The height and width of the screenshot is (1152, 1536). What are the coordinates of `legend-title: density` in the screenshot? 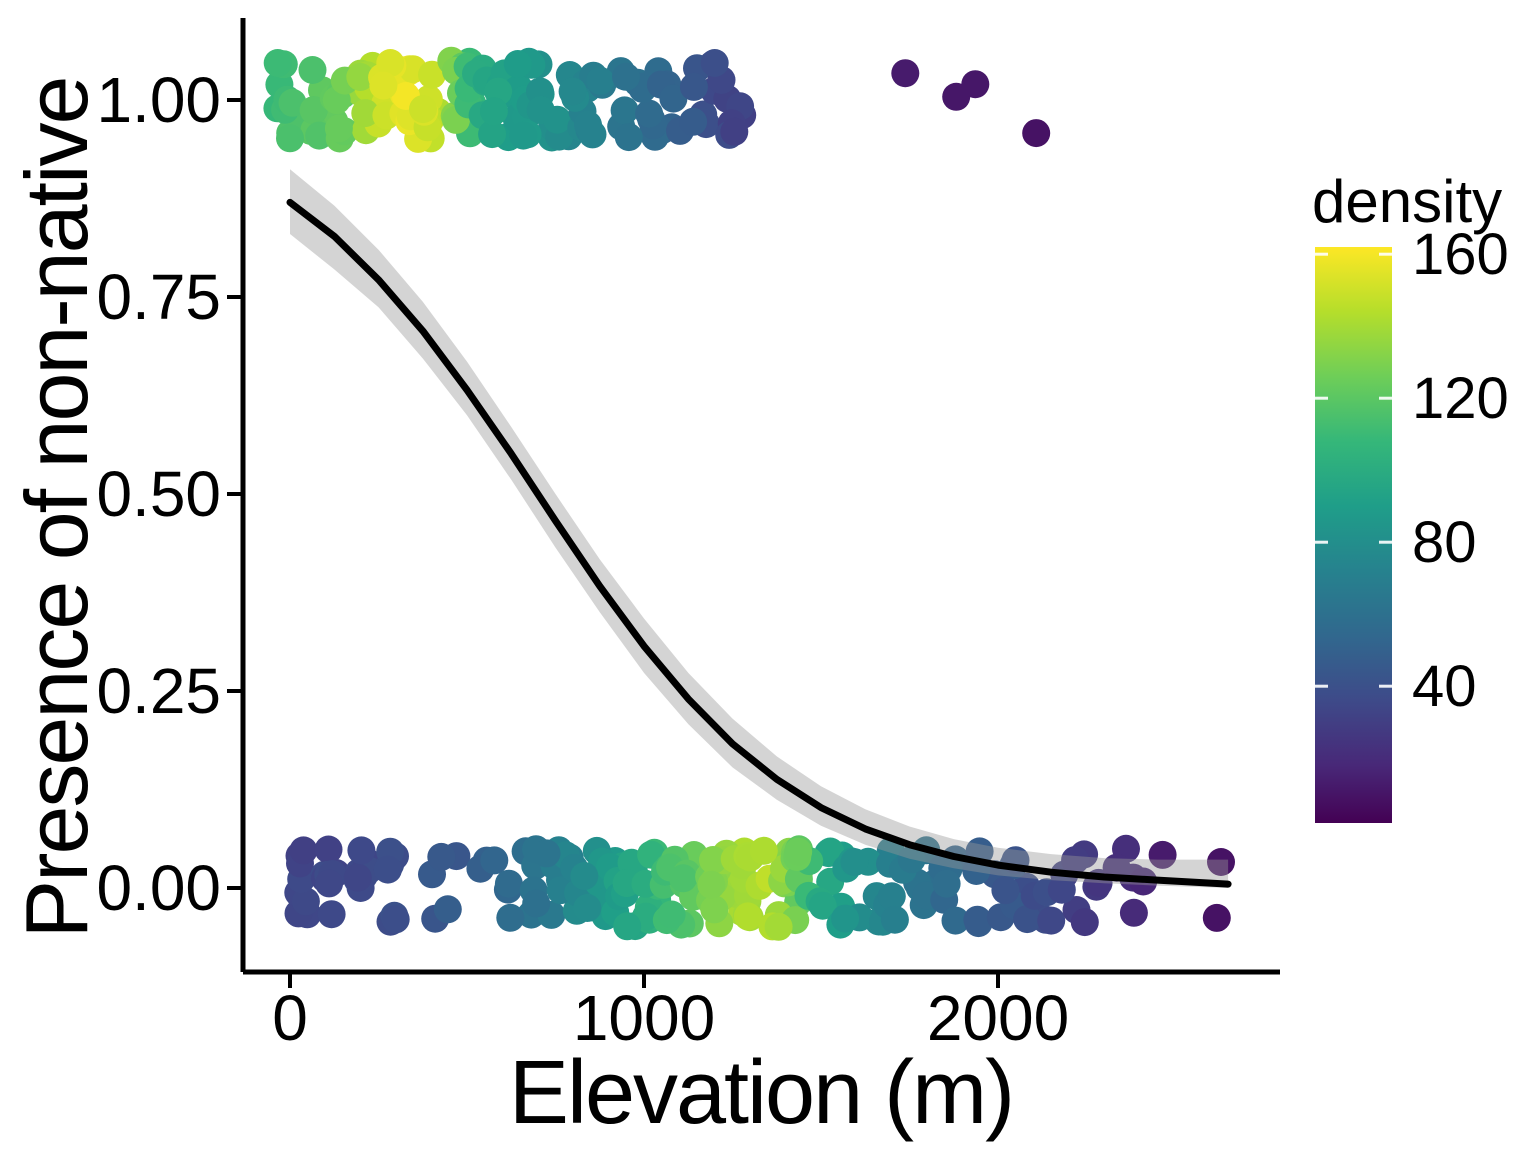 It's located at (1407, 201).